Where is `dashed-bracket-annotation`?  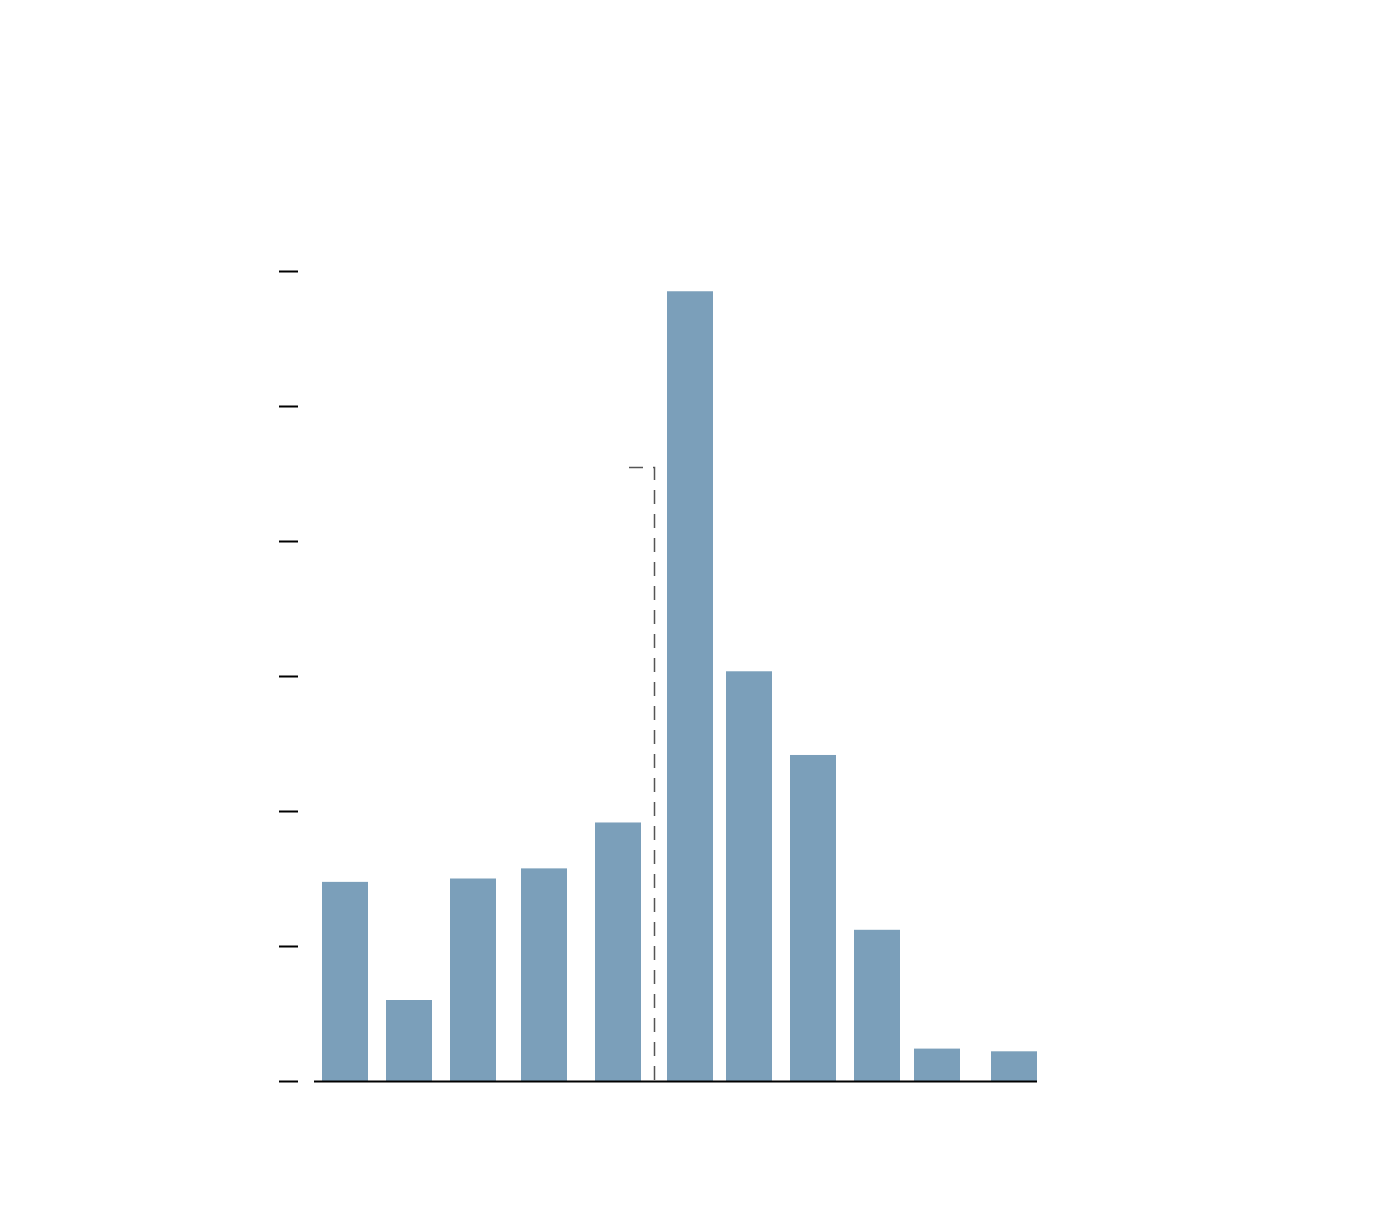 dashed-bracket-annotation is located at coordinates (642, 773).